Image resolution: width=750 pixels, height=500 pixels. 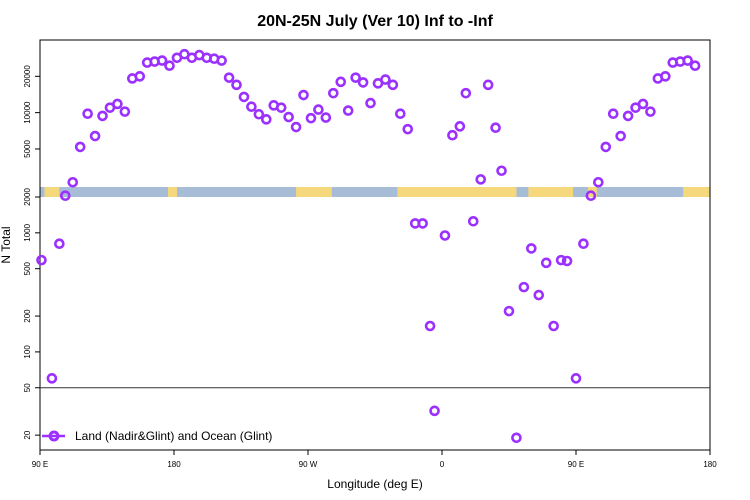 What do you see at coordinates (27, 112) in the screenshot?
I see `y-tick-label: 10000` at bounding box center [27, 112].